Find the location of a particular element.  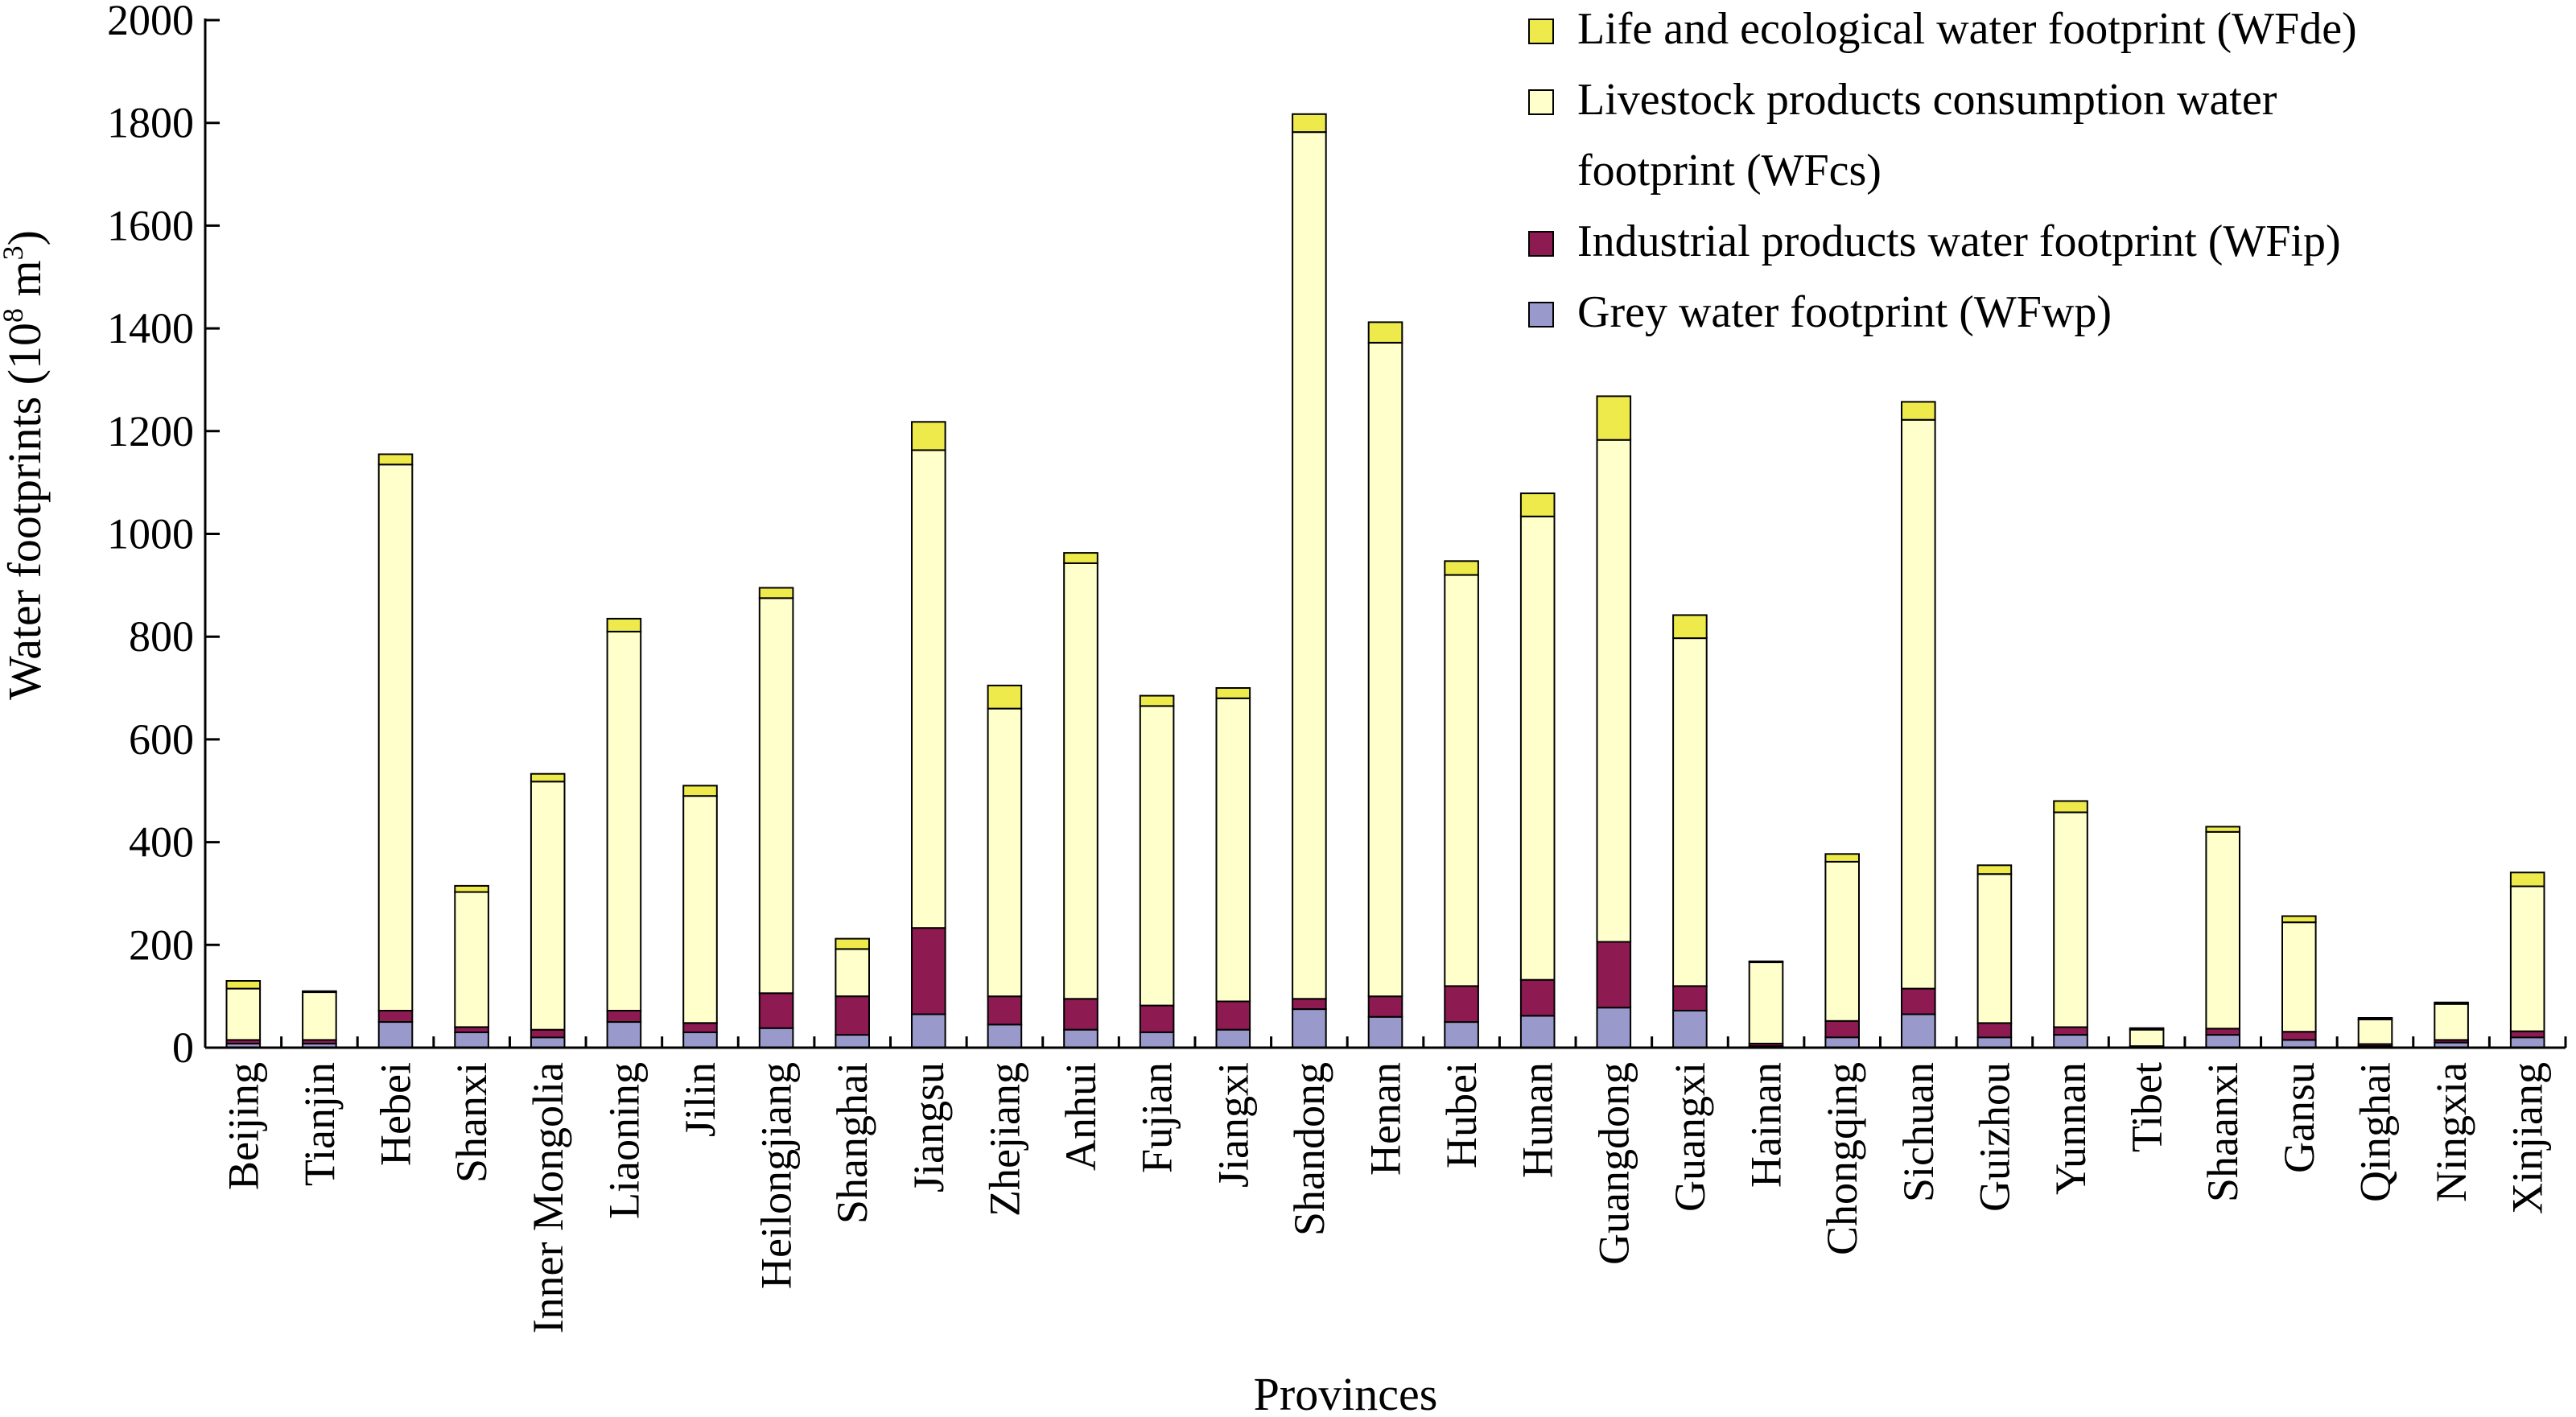

x-tick-label: Jilin is located at coordinates (700, 1099).